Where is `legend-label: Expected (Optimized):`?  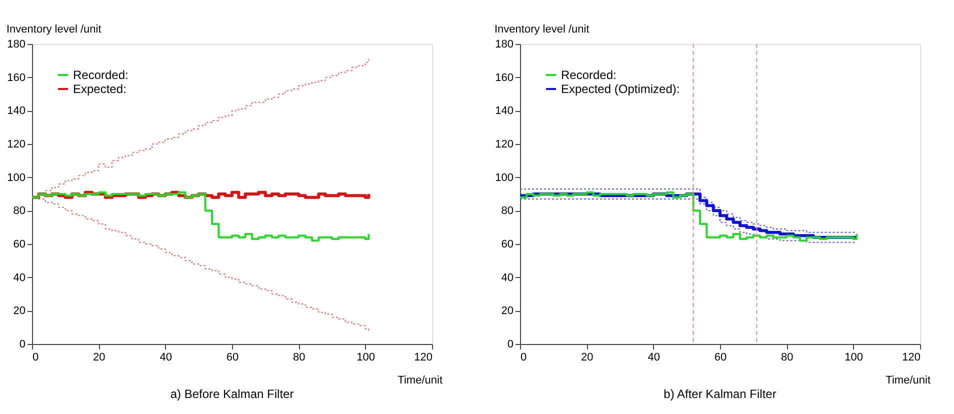
legend-label: Expected (Optimized): is located at coordinates (620, 89).